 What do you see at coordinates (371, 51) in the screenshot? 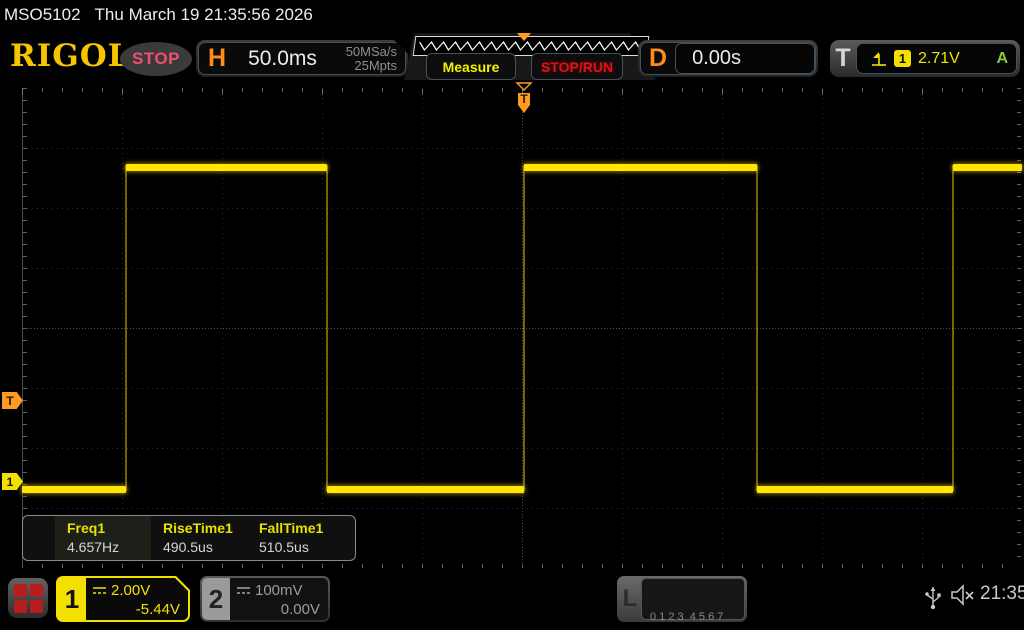
I see `sample-rate: 50MSa/s` at bounding box center [371, 51].